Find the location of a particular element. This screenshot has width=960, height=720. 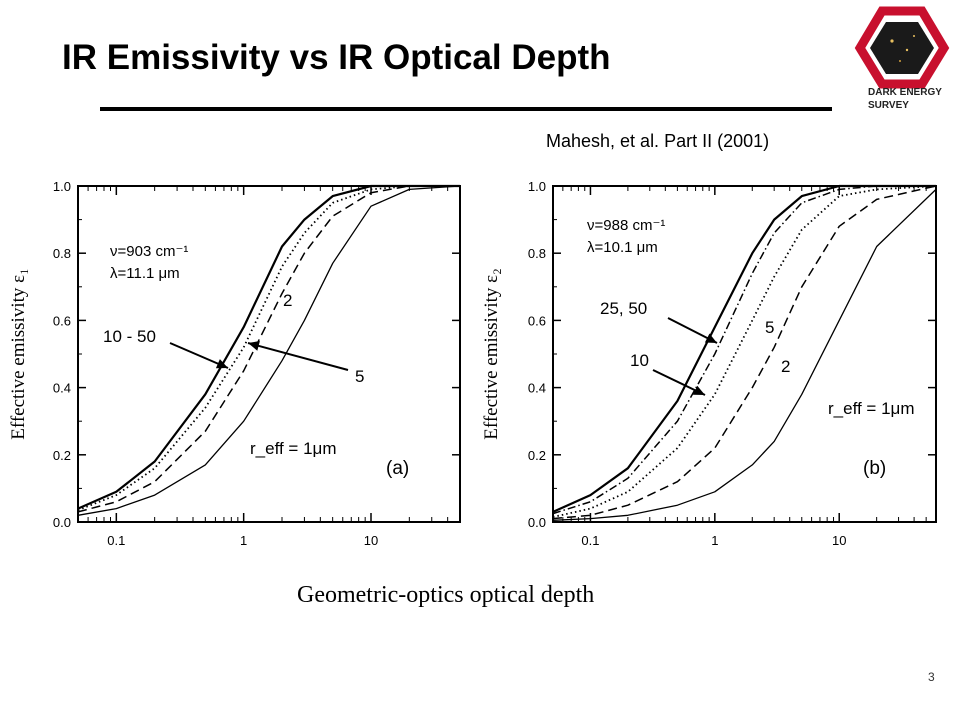

page-number: 3 is located at coordinates (931, 677).